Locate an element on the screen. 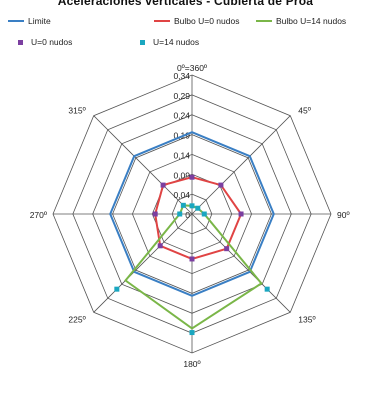  legend-row-1: Limite Bulbo U=0 nudos Bulbo U=14 nudos is located at coordinates (185, 23).